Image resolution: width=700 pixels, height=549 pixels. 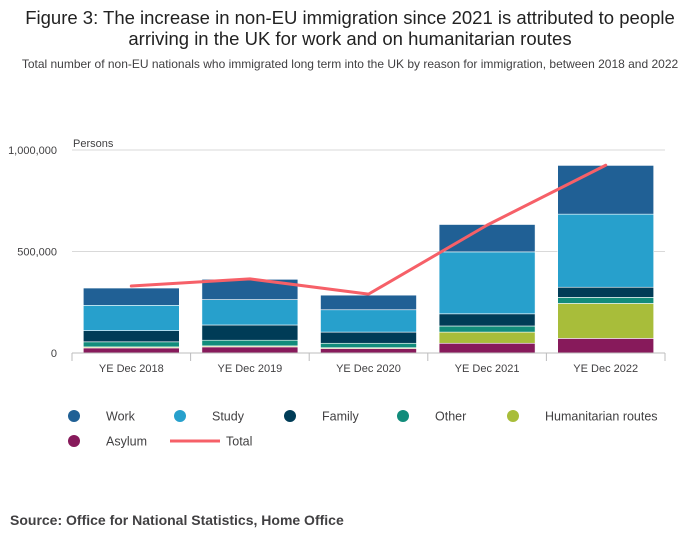 I want to click on legend-swatch-other, so click(x=403, y=416).